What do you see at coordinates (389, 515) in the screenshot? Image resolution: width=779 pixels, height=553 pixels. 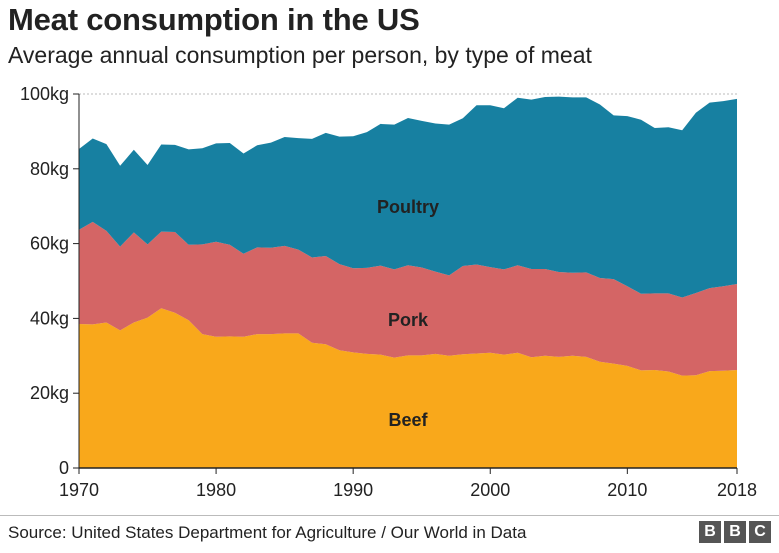 I see `footer-divider` at bounding box center [389, 515].